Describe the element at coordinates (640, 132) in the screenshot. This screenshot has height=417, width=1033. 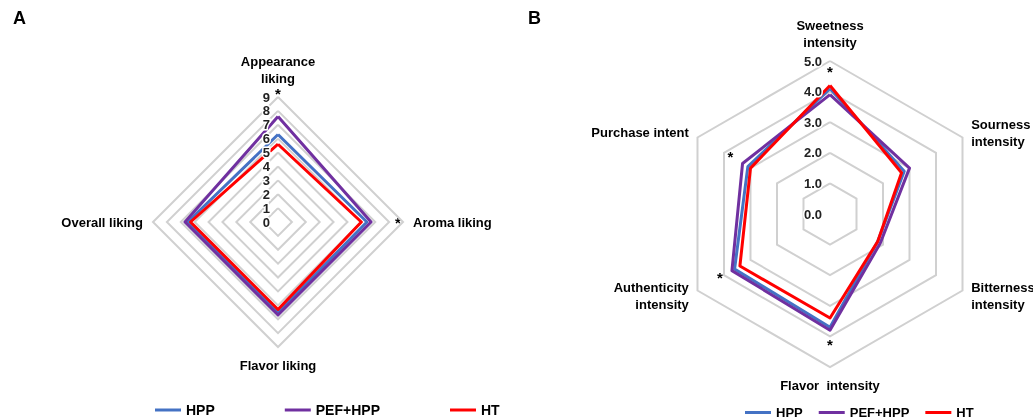
I see `spoke-label: Purchase intent` at that location.